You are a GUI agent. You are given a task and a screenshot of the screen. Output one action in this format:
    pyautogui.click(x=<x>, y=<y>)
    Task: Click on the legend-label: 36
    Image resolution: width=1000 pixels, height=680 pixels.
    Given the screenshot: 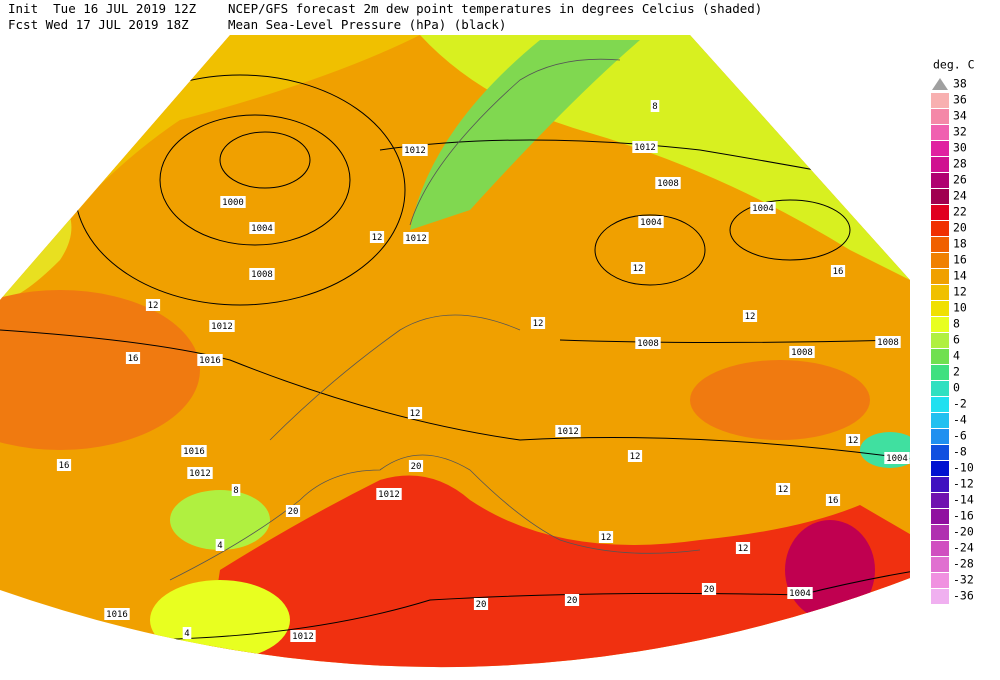 What is the action you would take?
    pyautogui.click(x=960, y=100)
    